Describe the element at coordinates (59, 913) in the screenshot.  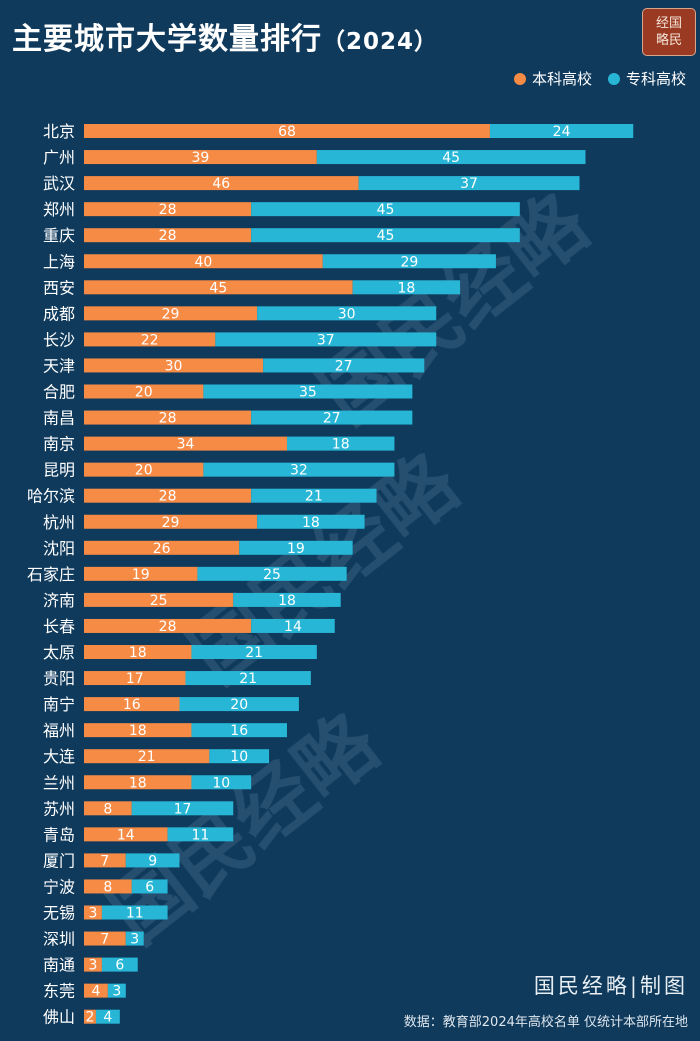
I see `category-label: 无锡` at that location.